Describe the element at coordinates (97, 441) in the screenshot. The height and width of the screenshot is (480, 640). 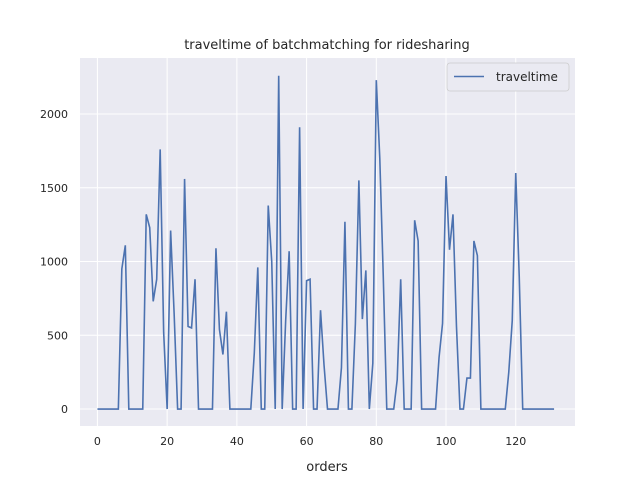
I see `x-tick-label: 0` at that location.